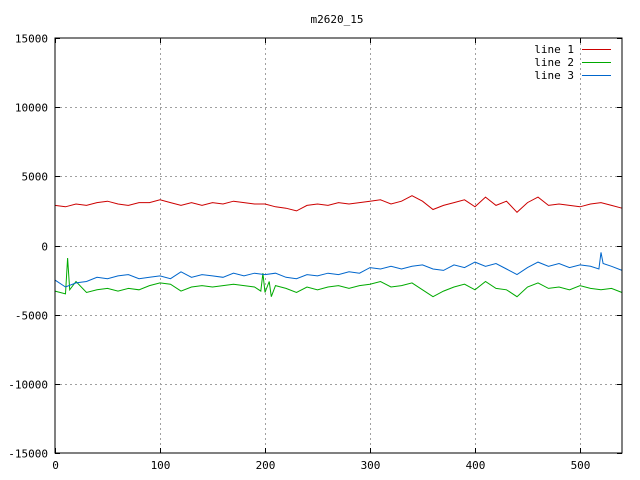  Describe the element at coordinates (31, 316) in the screenshot. I see `y-tick-label: -5000` at that location.